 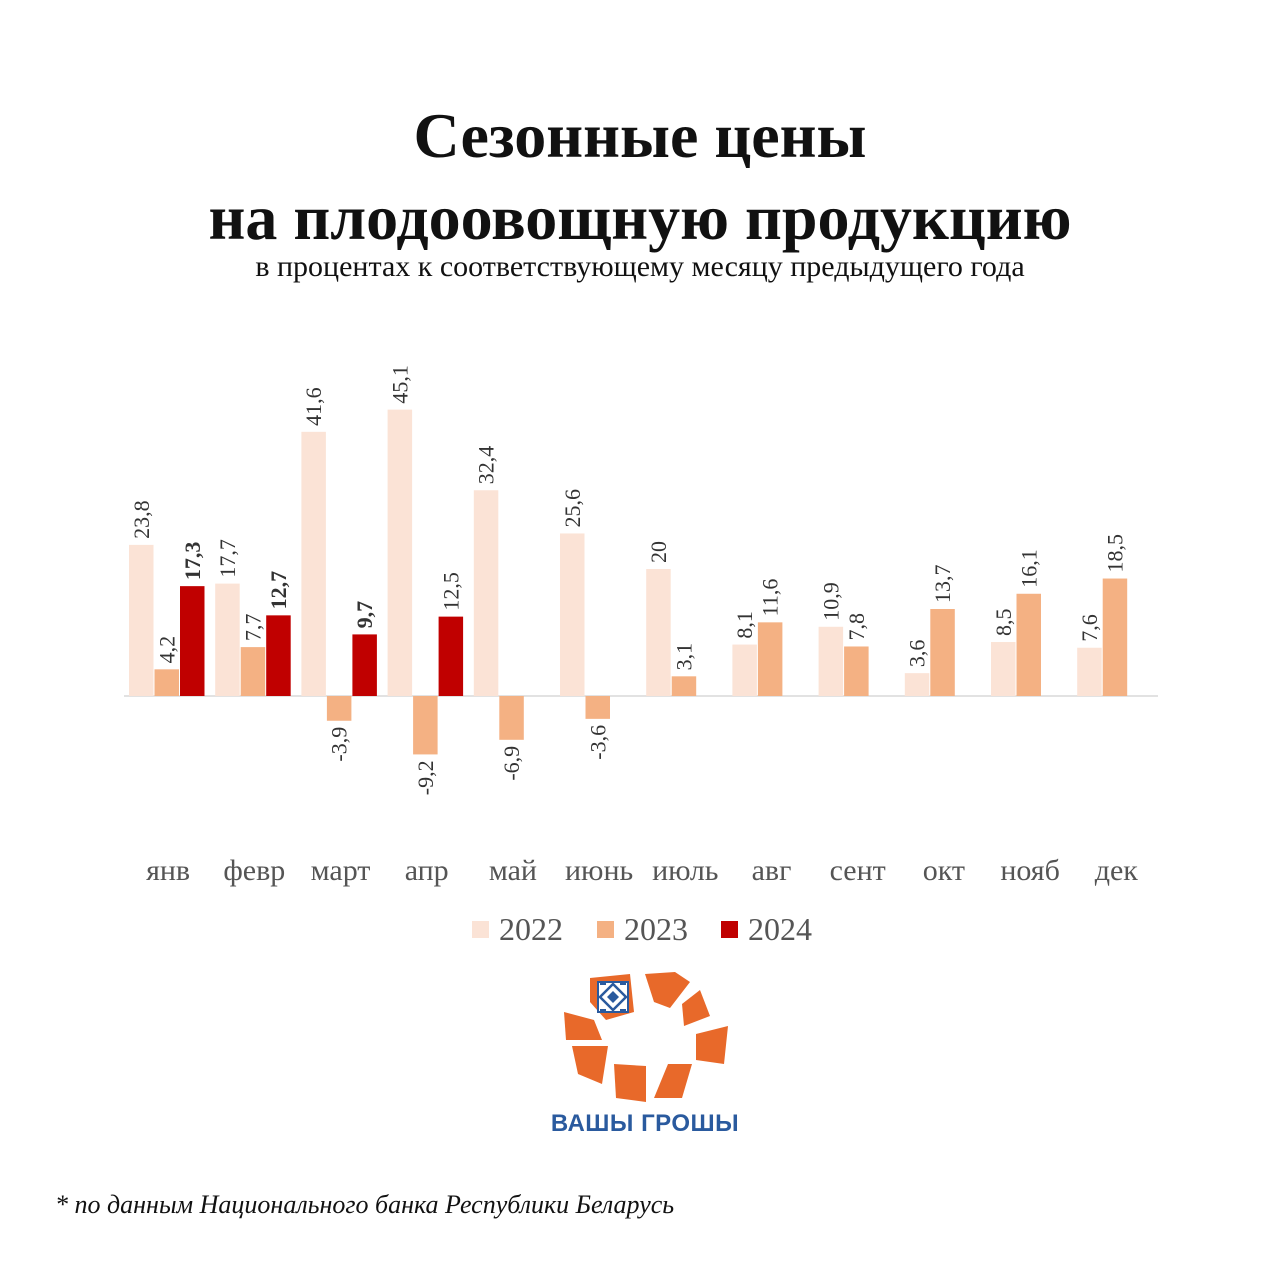 I want to click on data-label-2023-май: -6,9, so click(x=511, y=763).